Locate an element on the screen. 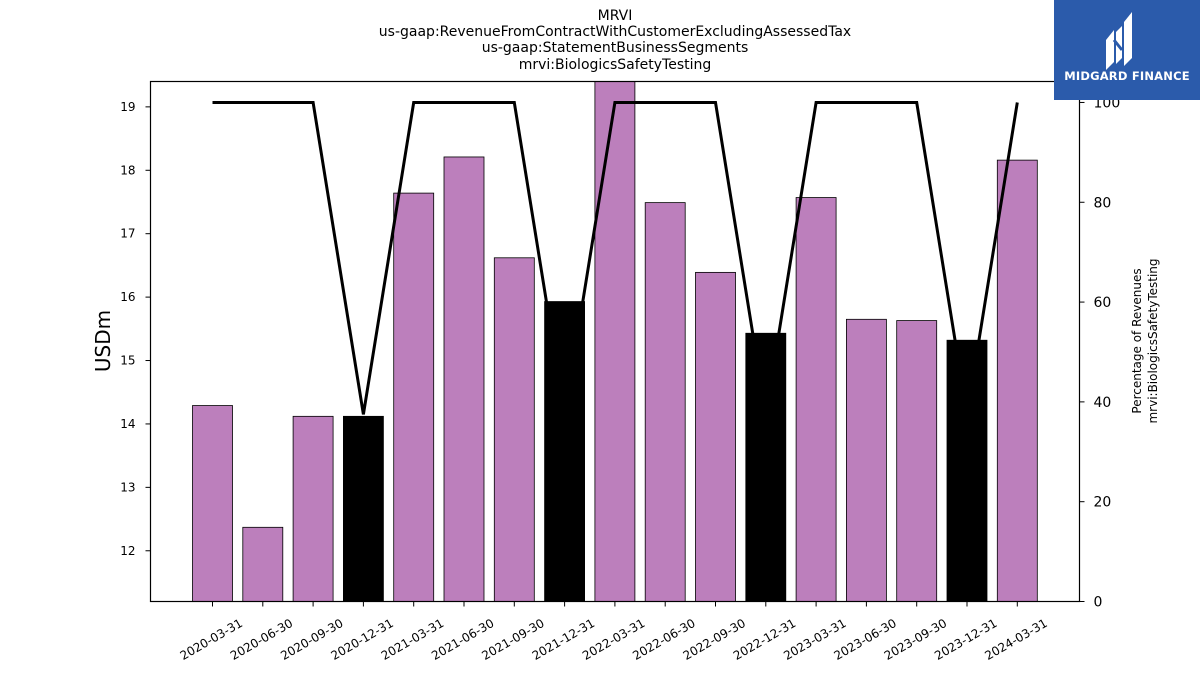 The height and width of the screenshot is (675, 1200). chart-subtitle-axis: us-gaap:StatementBusinessSegments is located at coordinates (615, 48).